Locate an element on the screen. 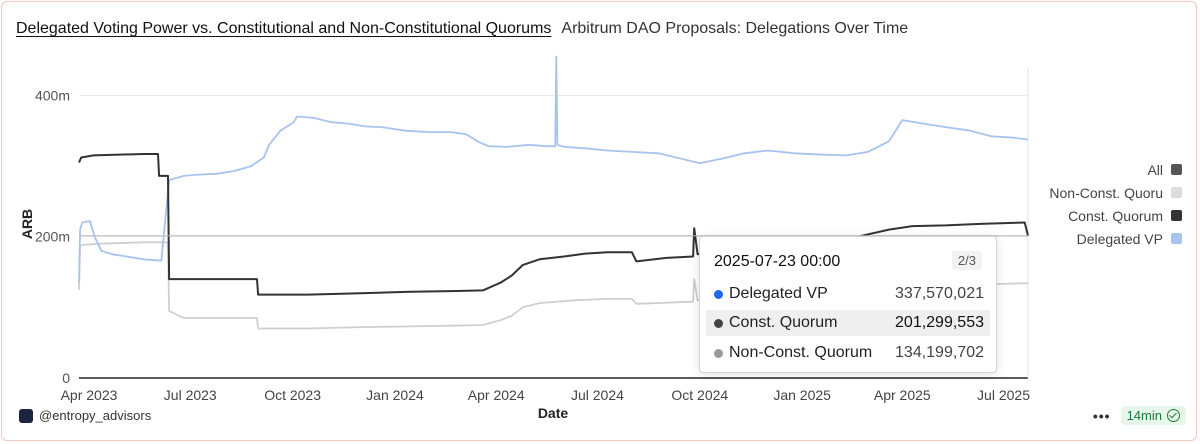 Image resolution: width=1200 pixels, height=444 pixels. y-axis-label: ARB is located at coordinates (27, 224).